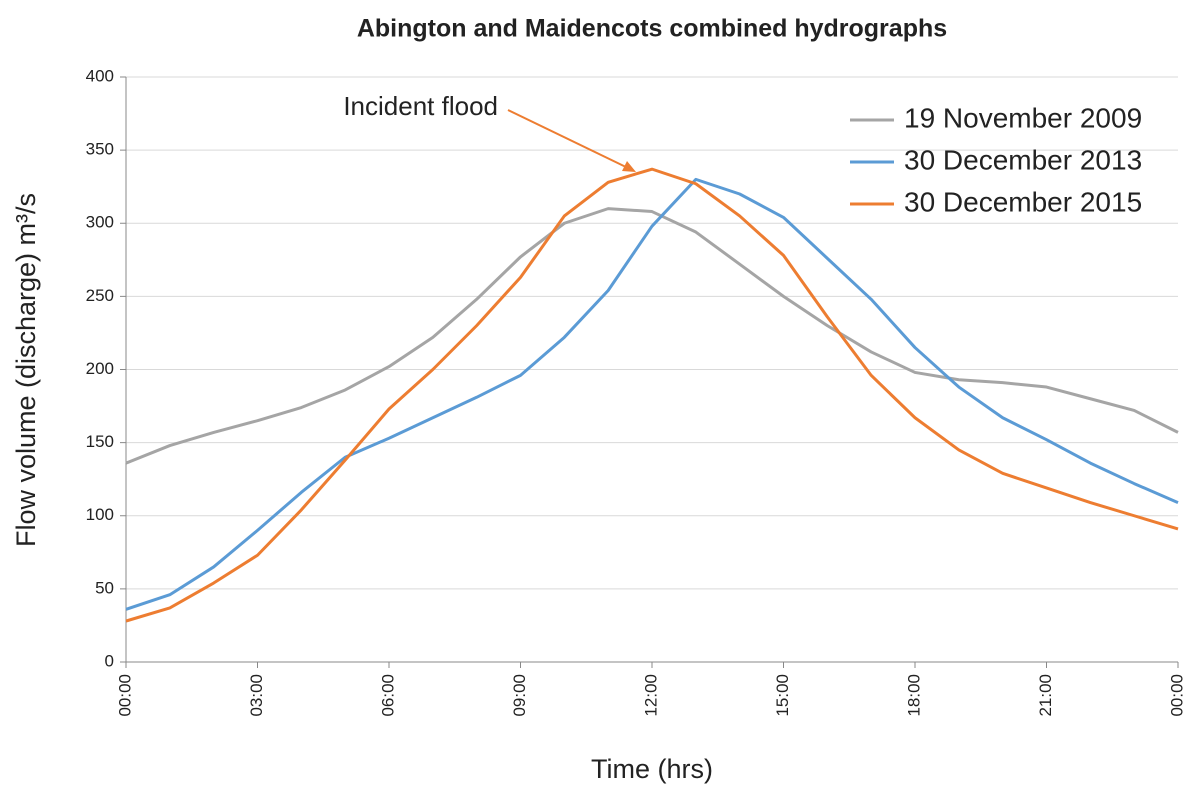  I want to click on y-tick-label: 350, so click(100, 149).